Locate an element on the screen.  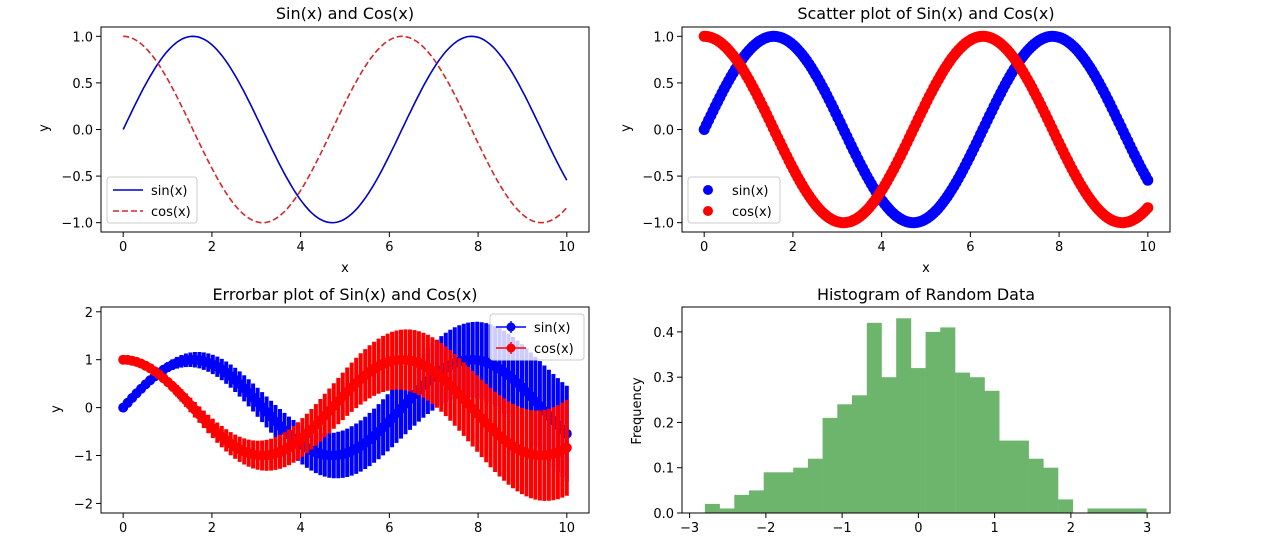
y-tick-label: 1 is located at coordinates (89, 361).